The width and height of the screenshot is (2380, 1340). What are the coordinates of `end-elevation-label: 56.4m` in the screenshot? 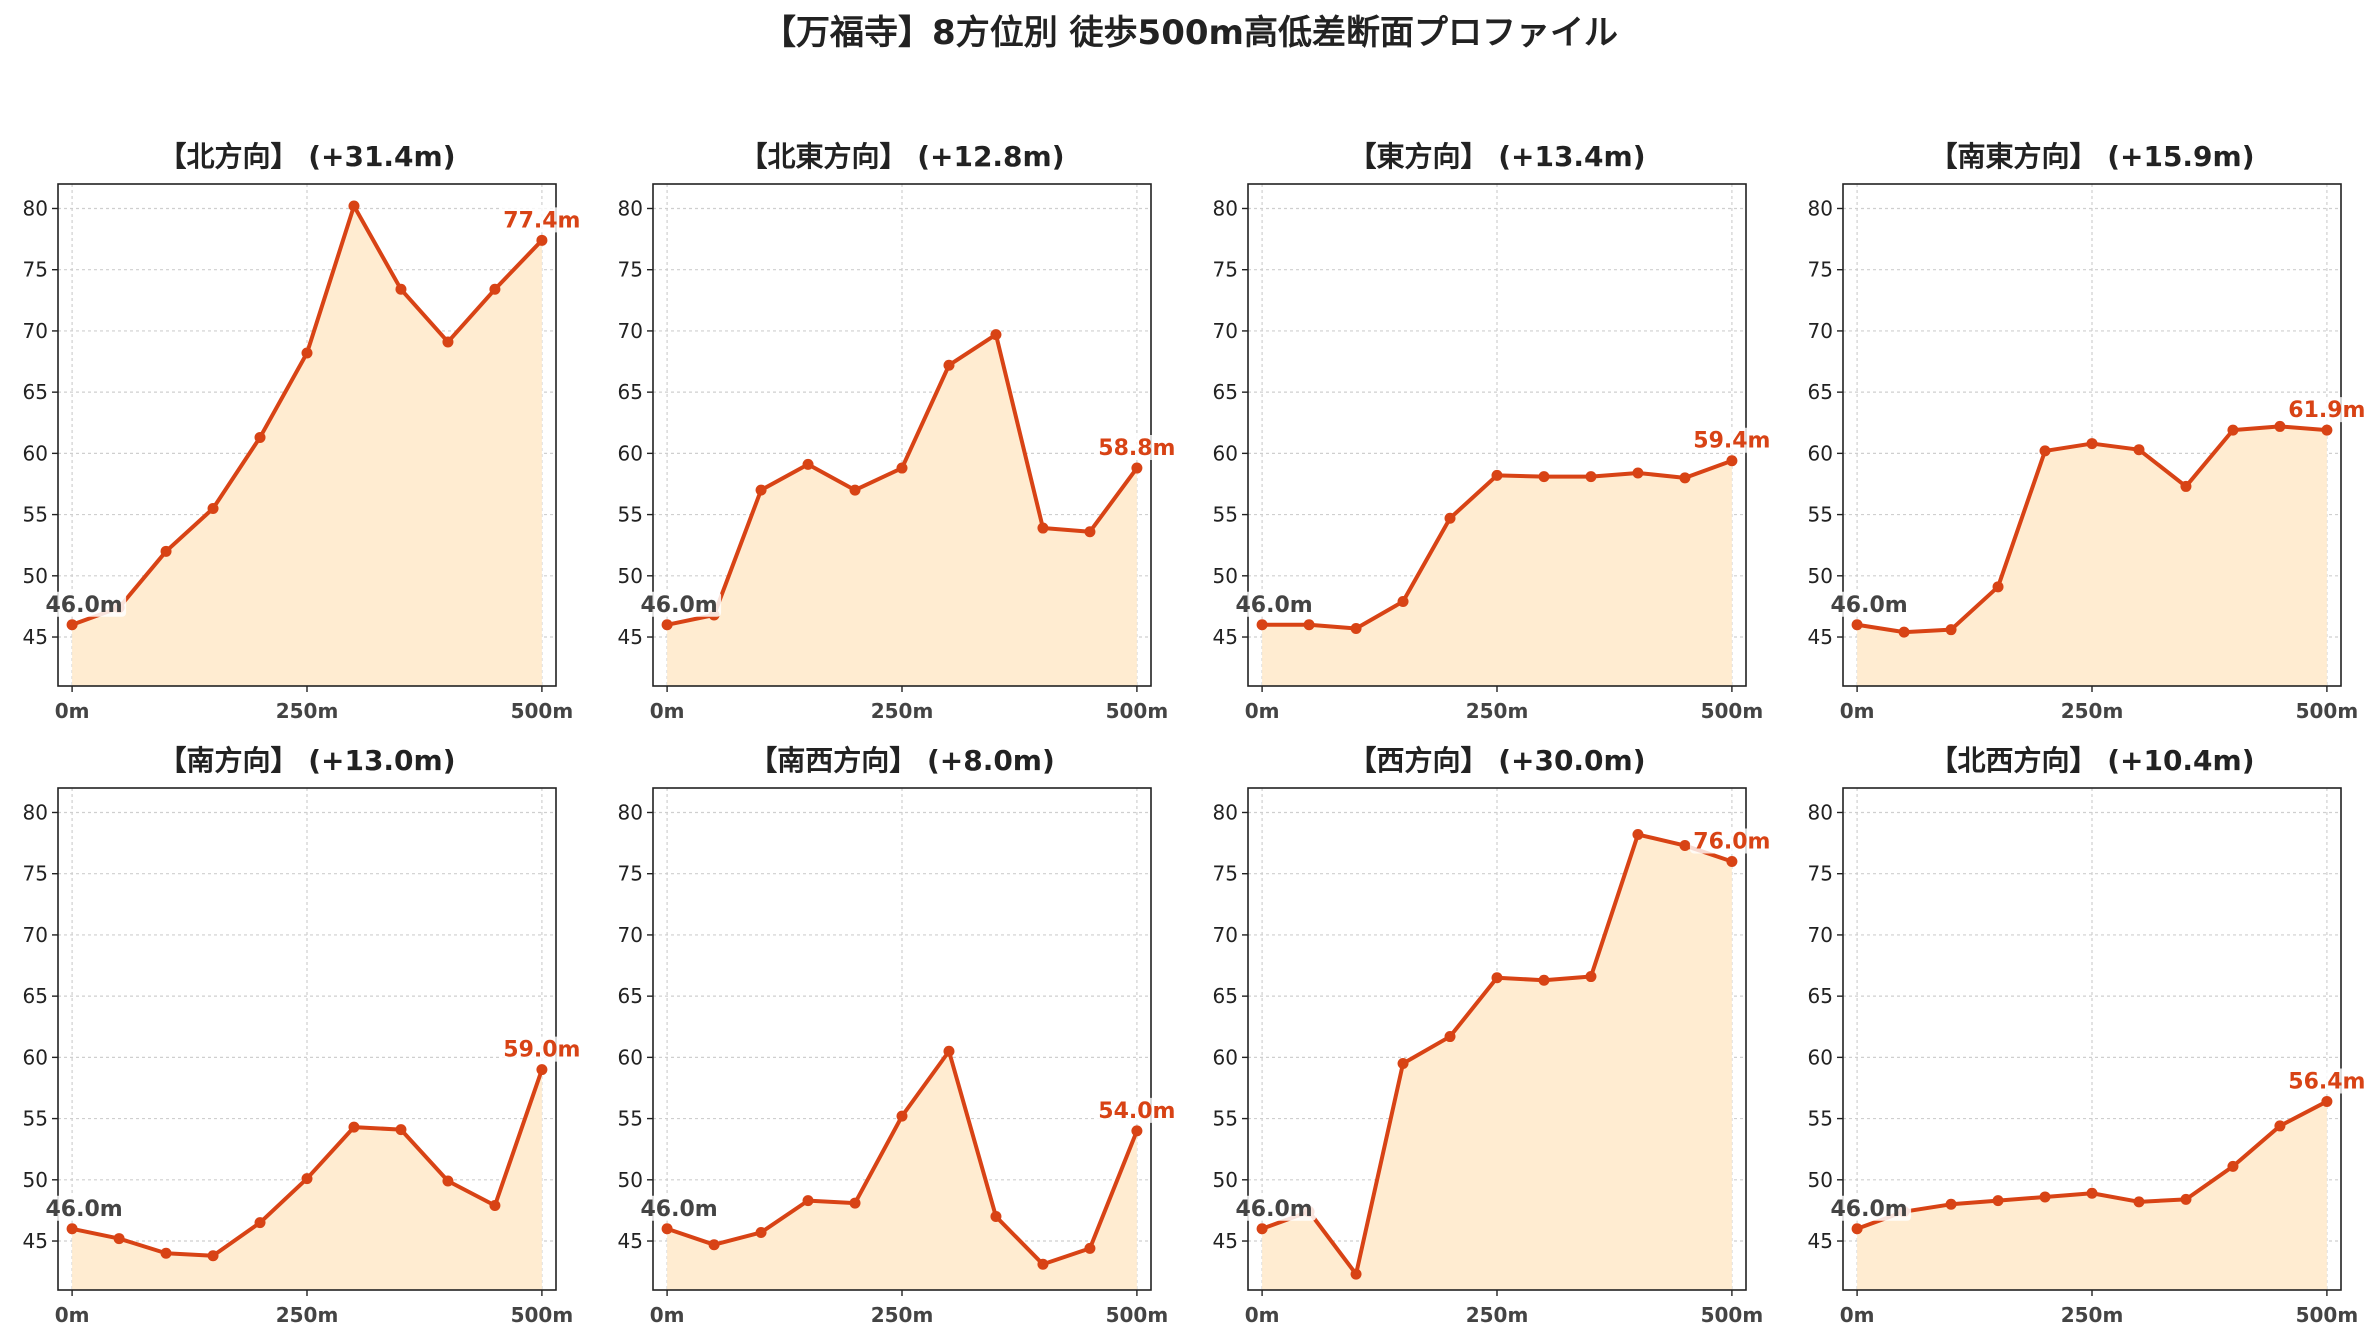 It's located at (2326, 1081).